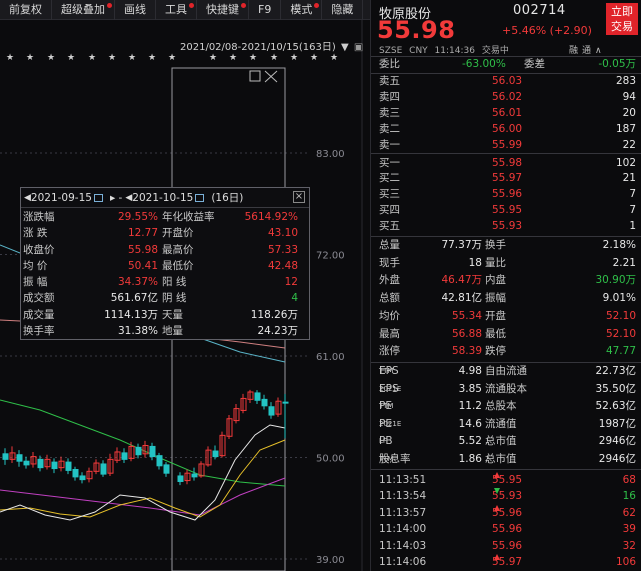 This screenshot has width=641, height=571. I want to click on level-volume: 22, so click(629, 144).